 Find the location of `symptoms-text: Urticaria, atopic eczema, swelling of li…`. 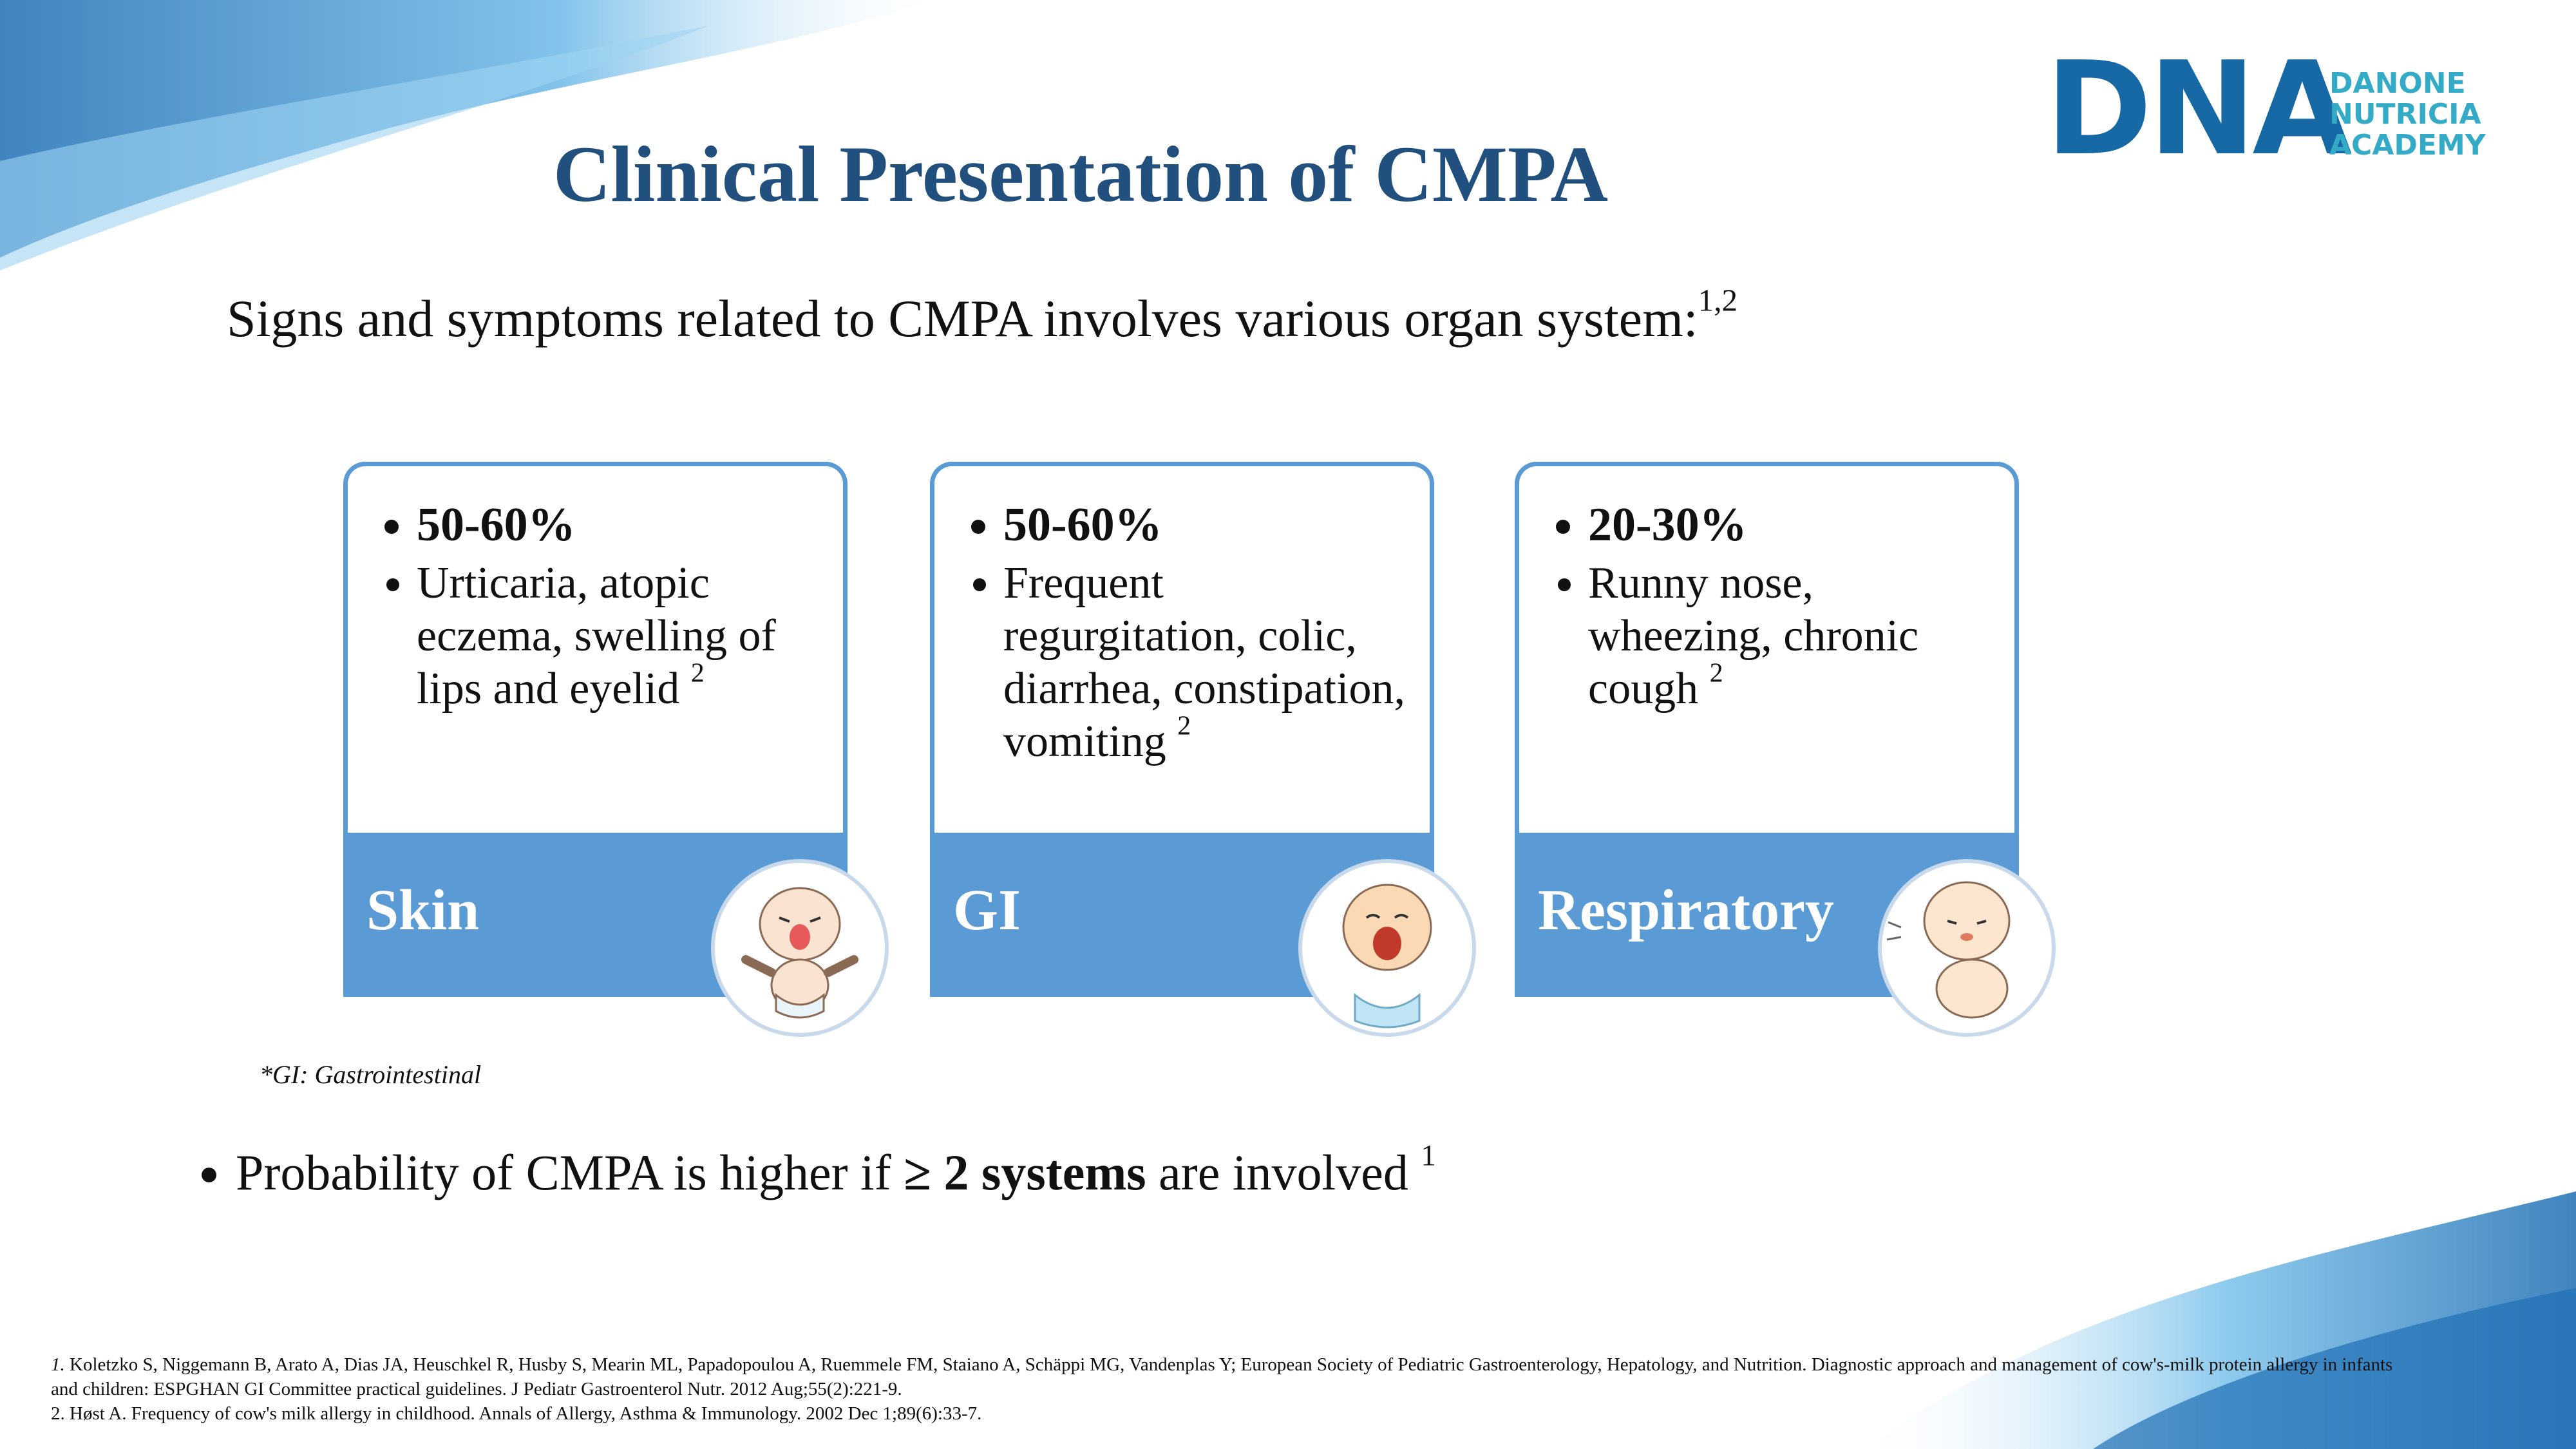

symptoms-text: Urticaria, atopic eczema, swelling of li… is located at coordinates (596, 636).